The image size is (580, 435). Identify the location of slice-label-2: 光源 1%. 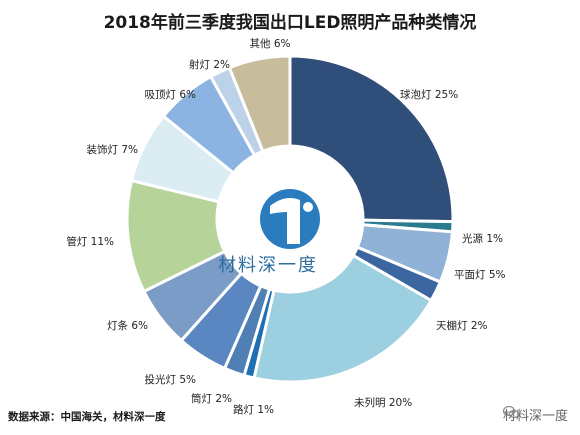
(482, 238).